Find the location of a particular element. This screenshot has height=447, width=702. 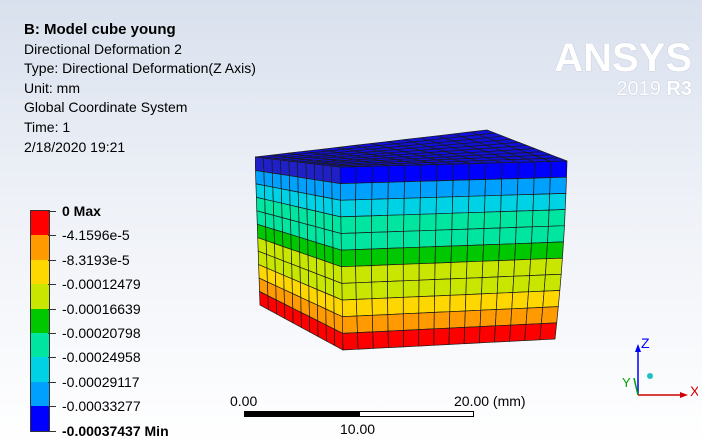

legend-value-label: -0.00033277 is located at coordinates (101, 406).